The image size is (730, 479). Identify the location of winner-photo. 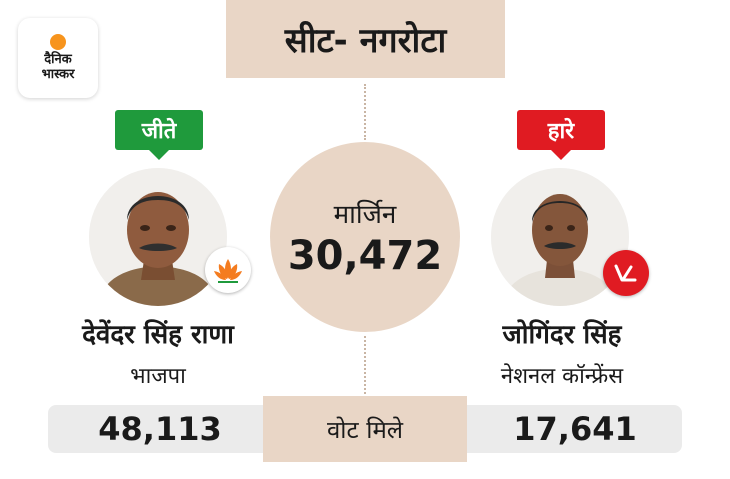
(158, 237).